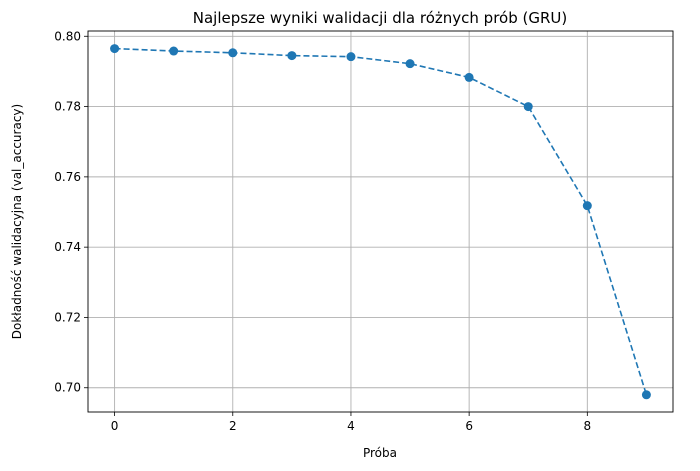 The height and width of the screenshot is (471, 700). What do you see at coordinates (67, 388) in the screenshot?
I see `y-tick-label: 0.70` at bounding box center [67, 388].